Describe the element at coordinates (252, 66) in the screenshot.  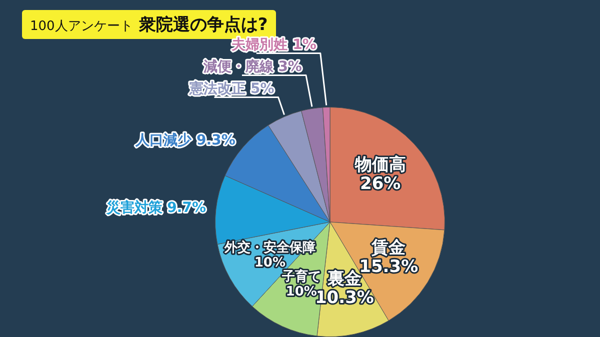
I see `slice-label: 減便・廃線 3%` at that location.